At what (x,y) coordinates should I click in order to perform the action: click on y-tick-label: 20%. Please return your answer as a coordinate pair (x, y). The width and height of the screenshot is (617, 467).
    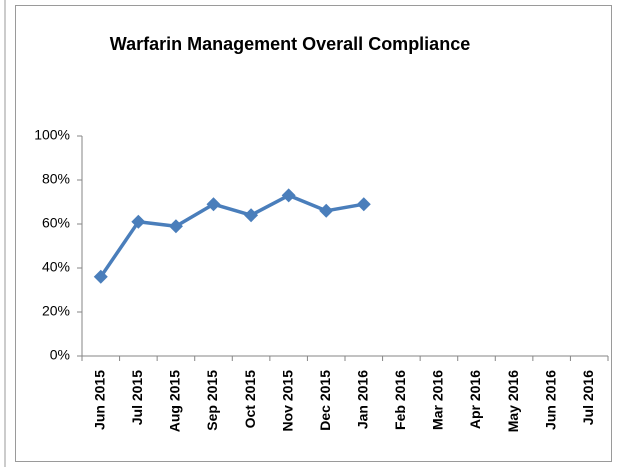
    Looking at the image, I should click on (56, 311).